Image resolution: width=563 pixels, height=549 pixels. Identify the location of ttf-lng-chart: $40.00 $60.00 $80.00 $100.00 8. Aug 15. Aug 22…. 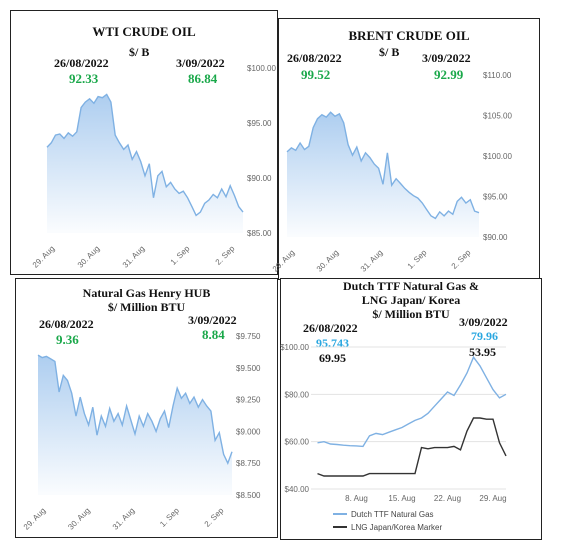
(393, 437).